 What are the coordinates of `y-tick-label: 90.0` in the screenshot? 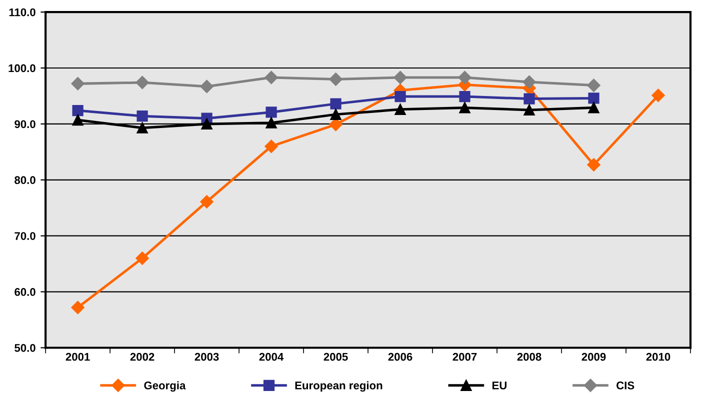 It's located at (25, 124).